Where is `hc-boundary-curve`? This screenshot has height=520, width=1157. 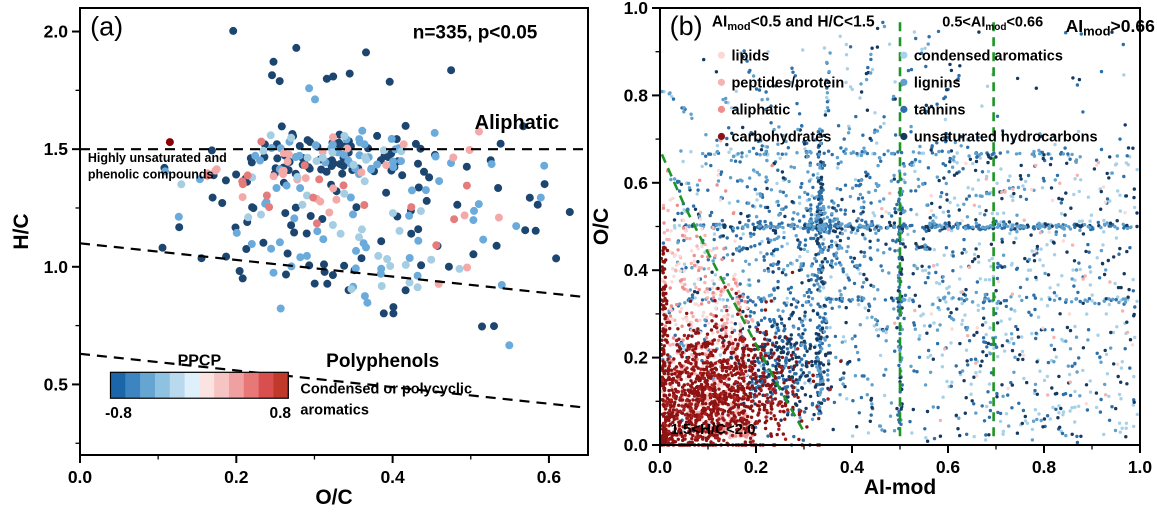 hc-boundary-curve is located at coordinates (733, 293).